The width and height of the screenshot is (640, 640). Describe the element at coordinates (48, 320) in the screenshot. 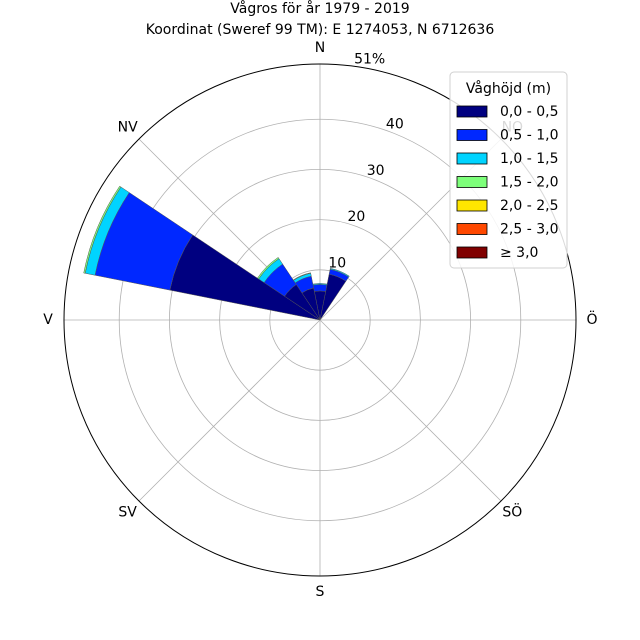

I see `direction-label-6: V` at that location.